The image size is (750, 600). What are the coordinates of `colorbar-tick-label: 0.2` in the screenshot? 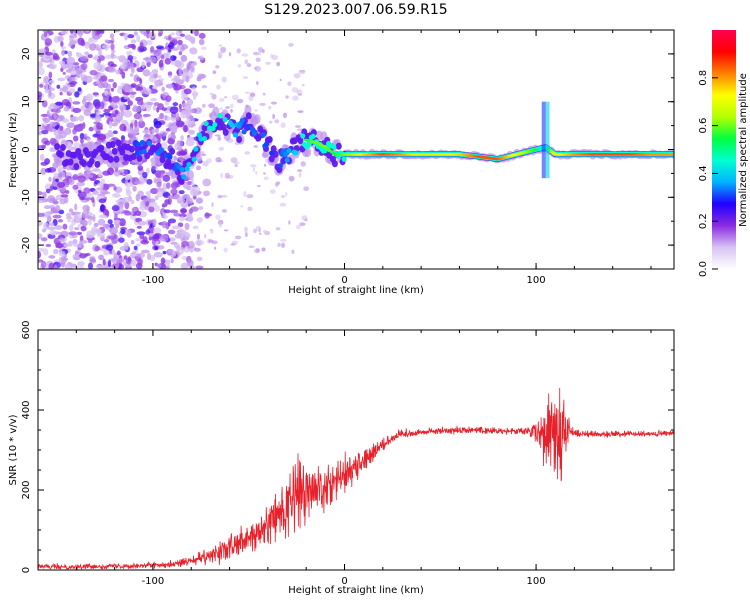 It's located at (703, 221).